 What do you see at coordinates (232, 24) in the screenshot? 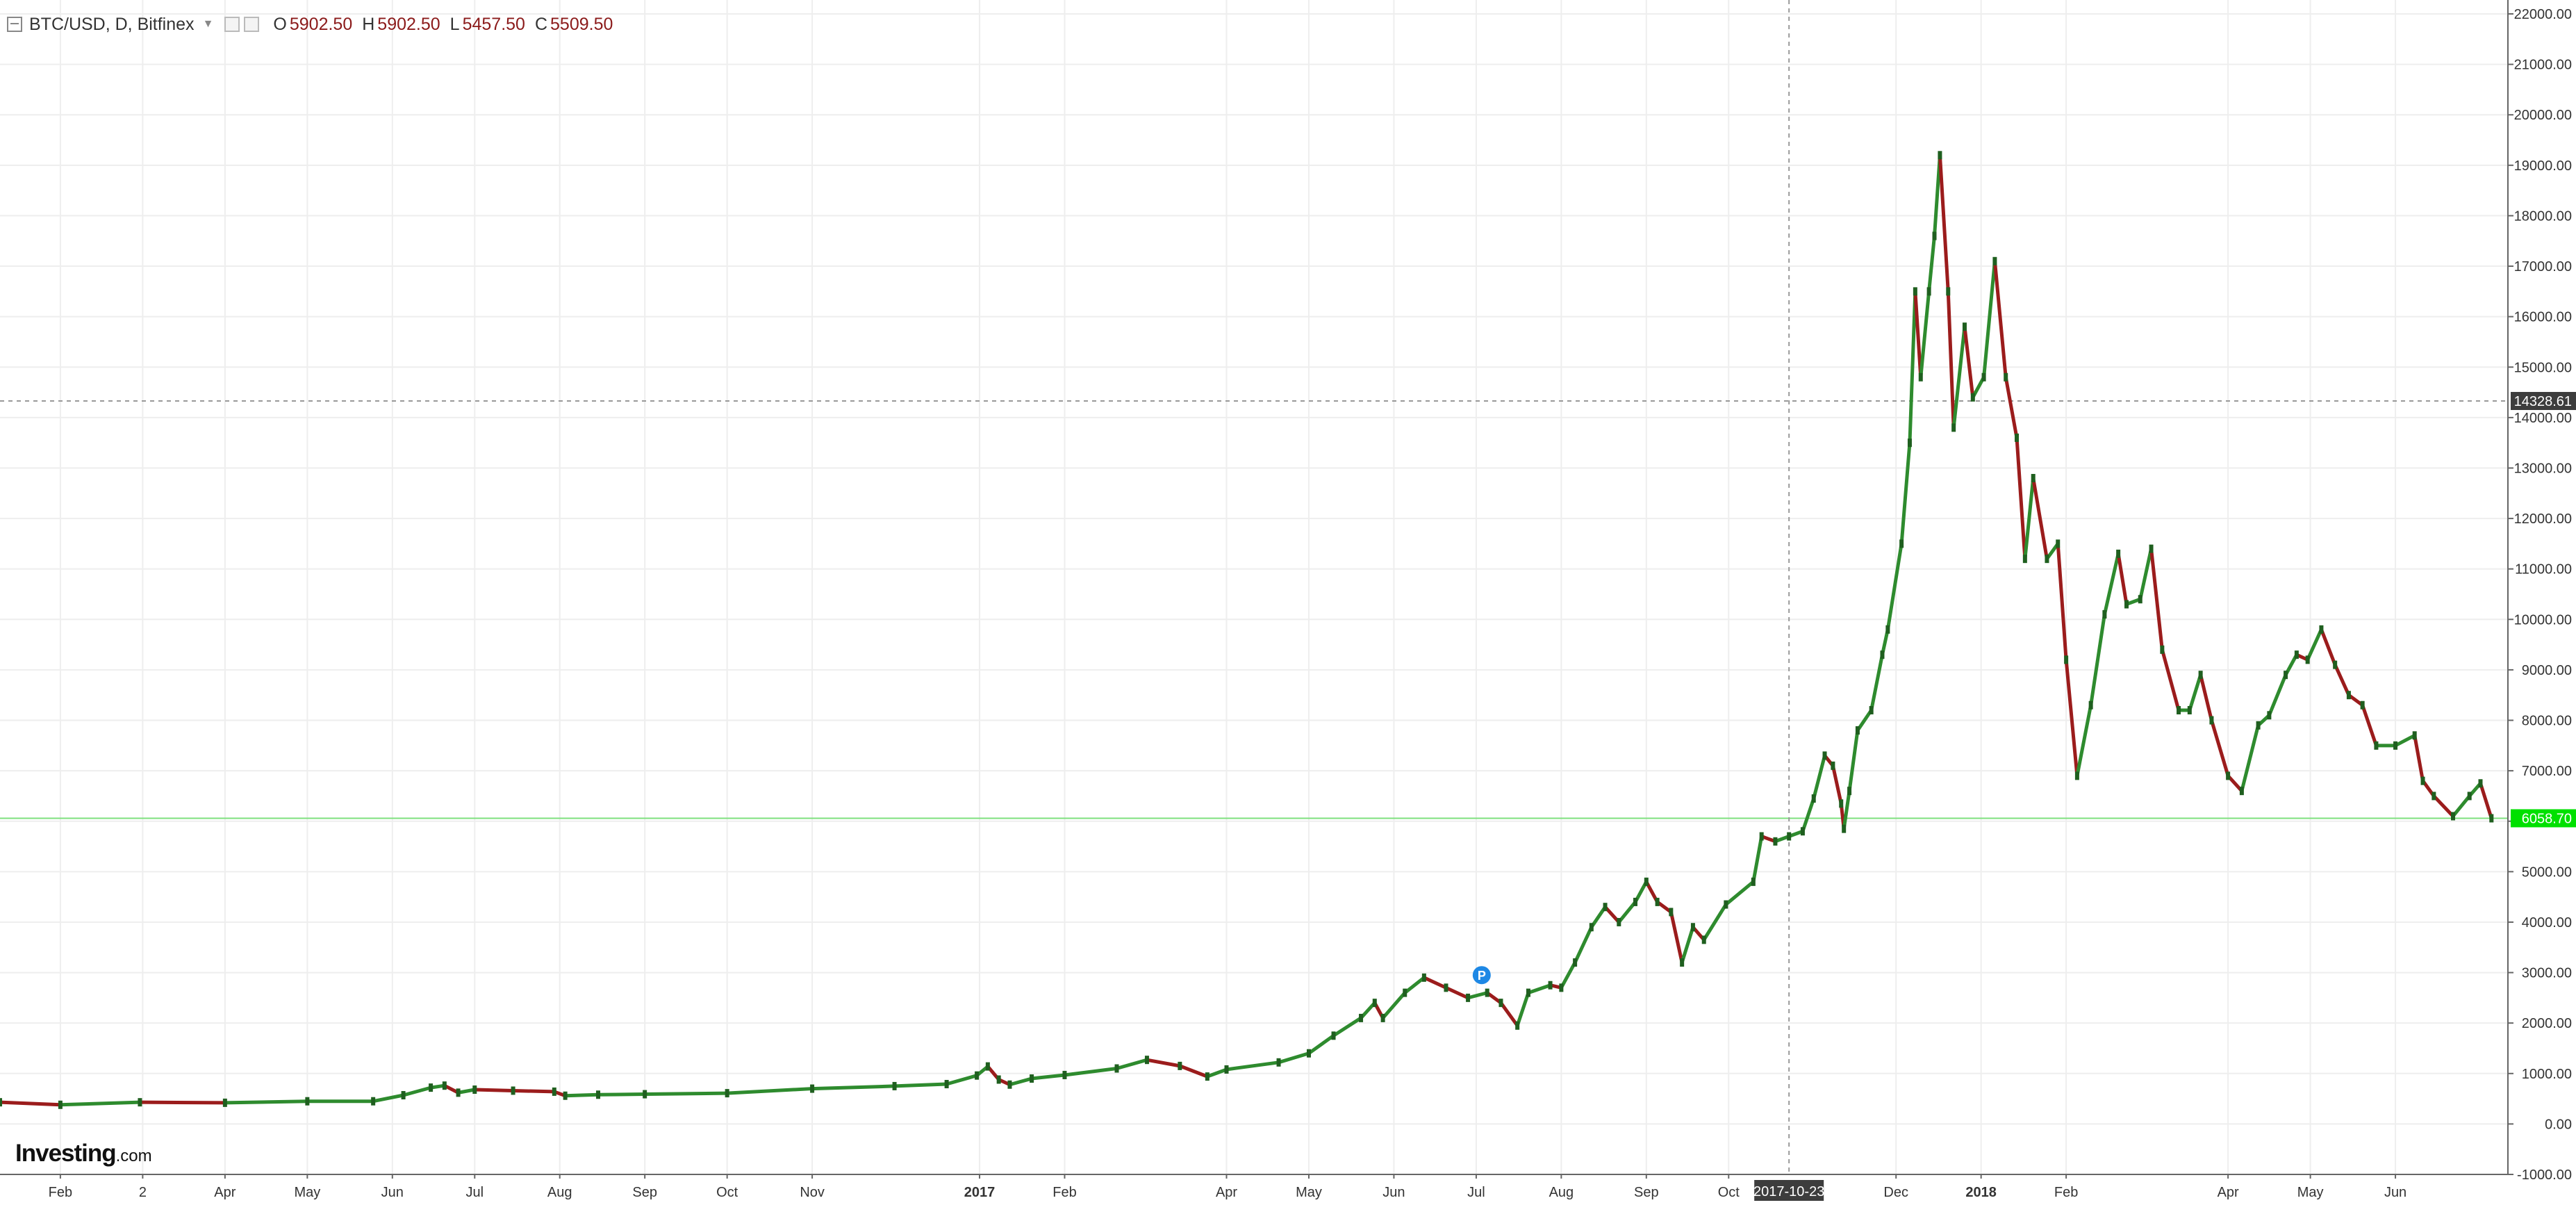
I see `settings-icon` at bounding box center [232, 24].